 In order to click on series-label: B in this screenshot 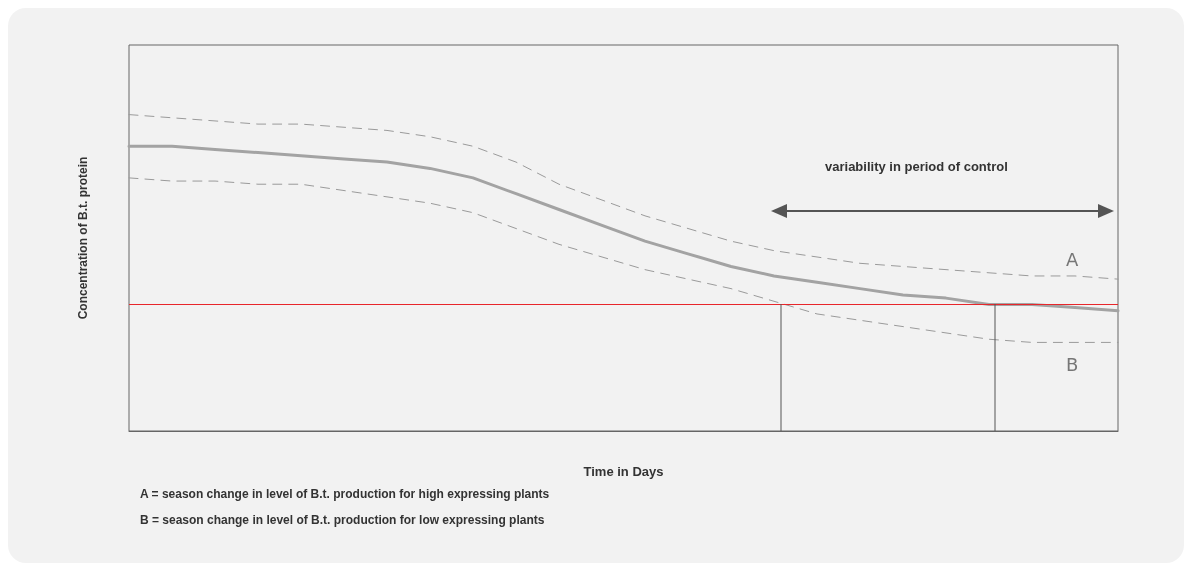, I will do `click(1072, 364)`.